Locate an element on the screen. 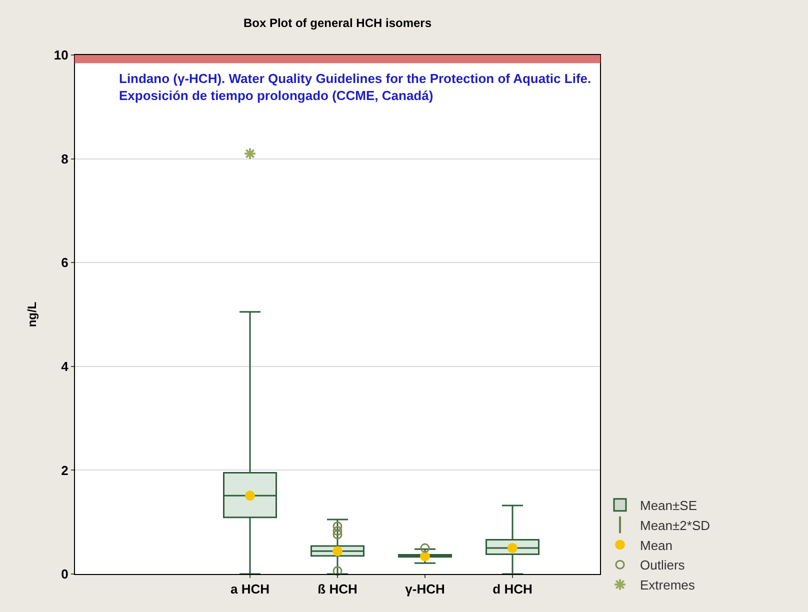 This screenshot has width=808, height=612. y-tick-label: 6 is located at coordinates (64, 262).